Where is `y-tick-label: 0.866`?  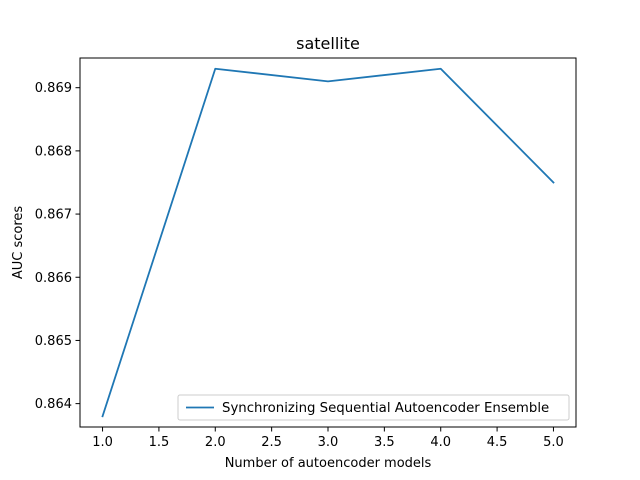
y-tick-label: 0.866 is located at coordinates (53, 278).